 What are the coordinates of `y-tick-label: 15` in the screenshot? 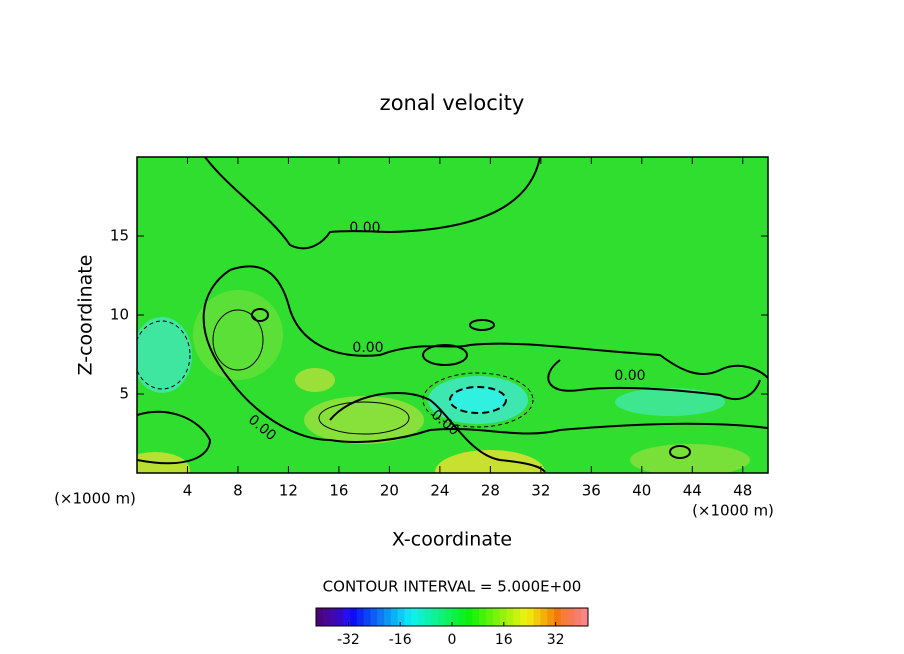 It's located at (119, 236).